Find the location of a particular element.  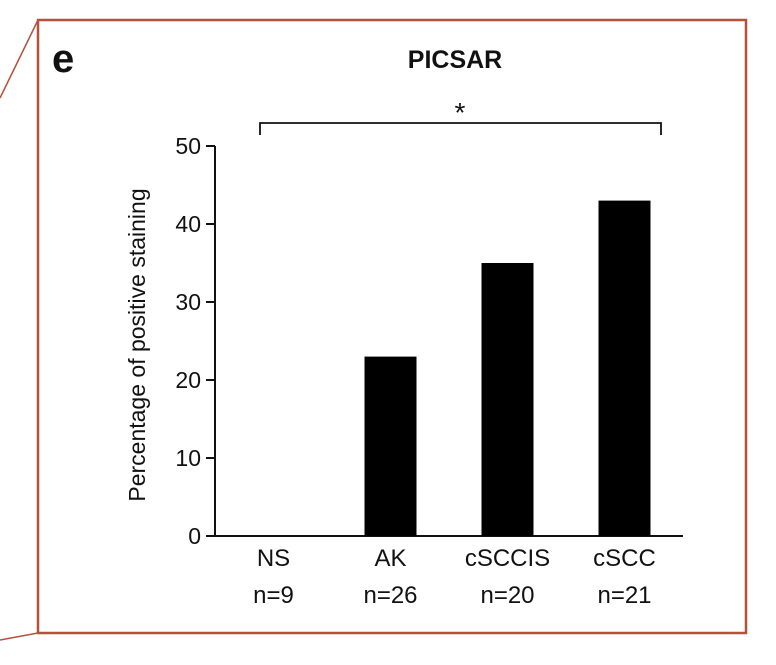

x-tick-count-label: n=20 is located at coordinates (507, 595).